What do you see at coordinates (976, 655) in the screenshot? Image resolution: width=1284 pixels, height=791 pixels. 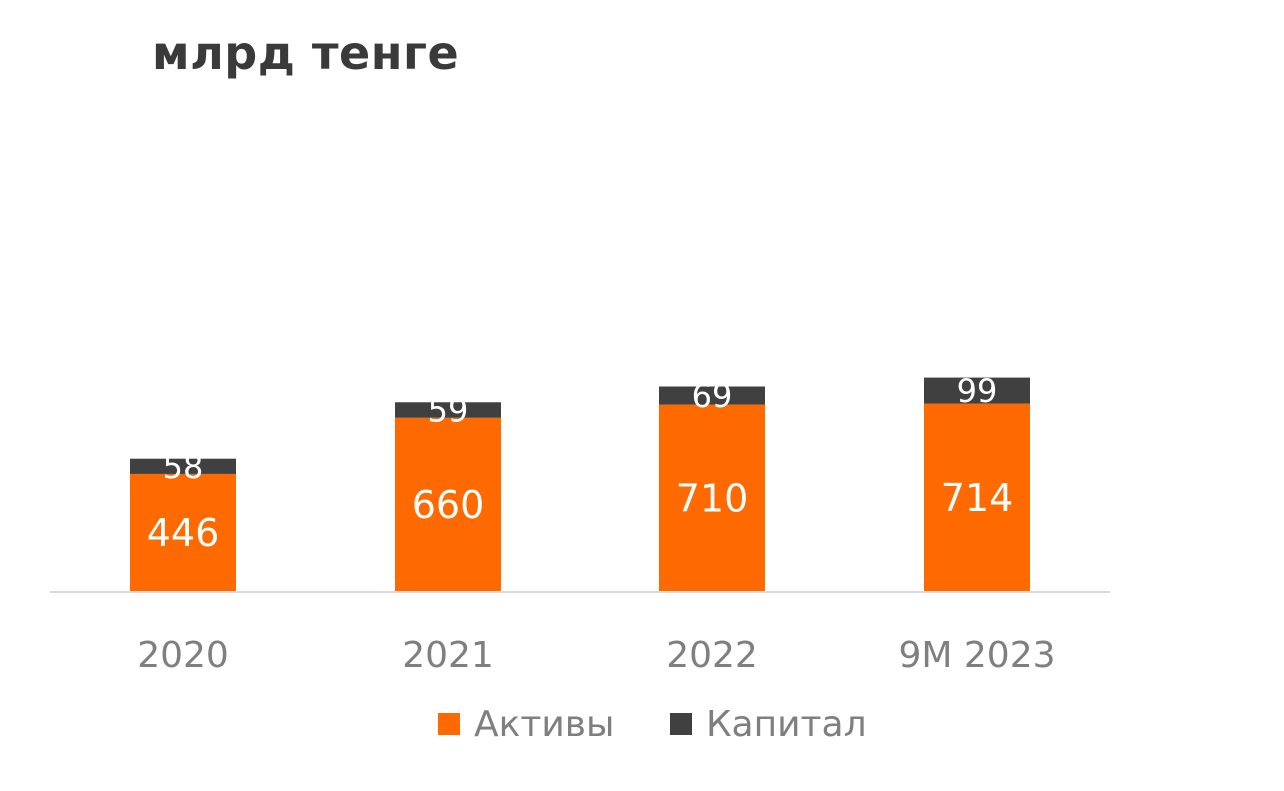 I see `x-tick-label-3: 9M 2023` at bounding box center [976, 655].